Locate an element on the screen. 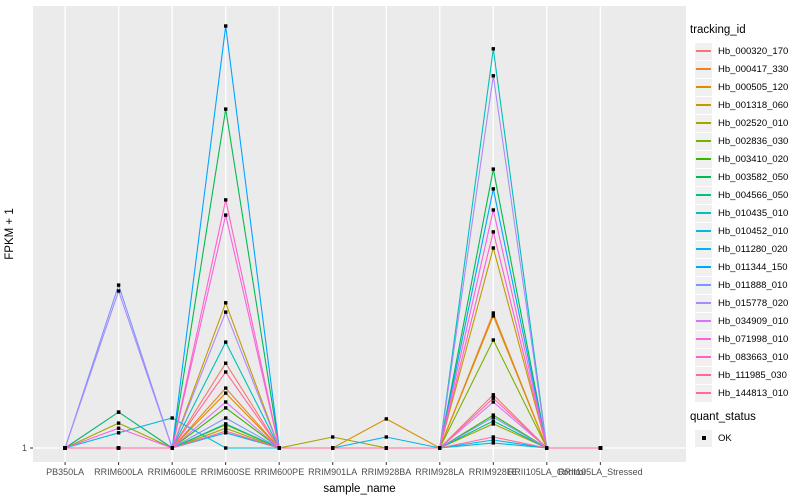 The image size is (800, 500). legend-title-quant-status: quant_status is located at coordinates (723, 417).